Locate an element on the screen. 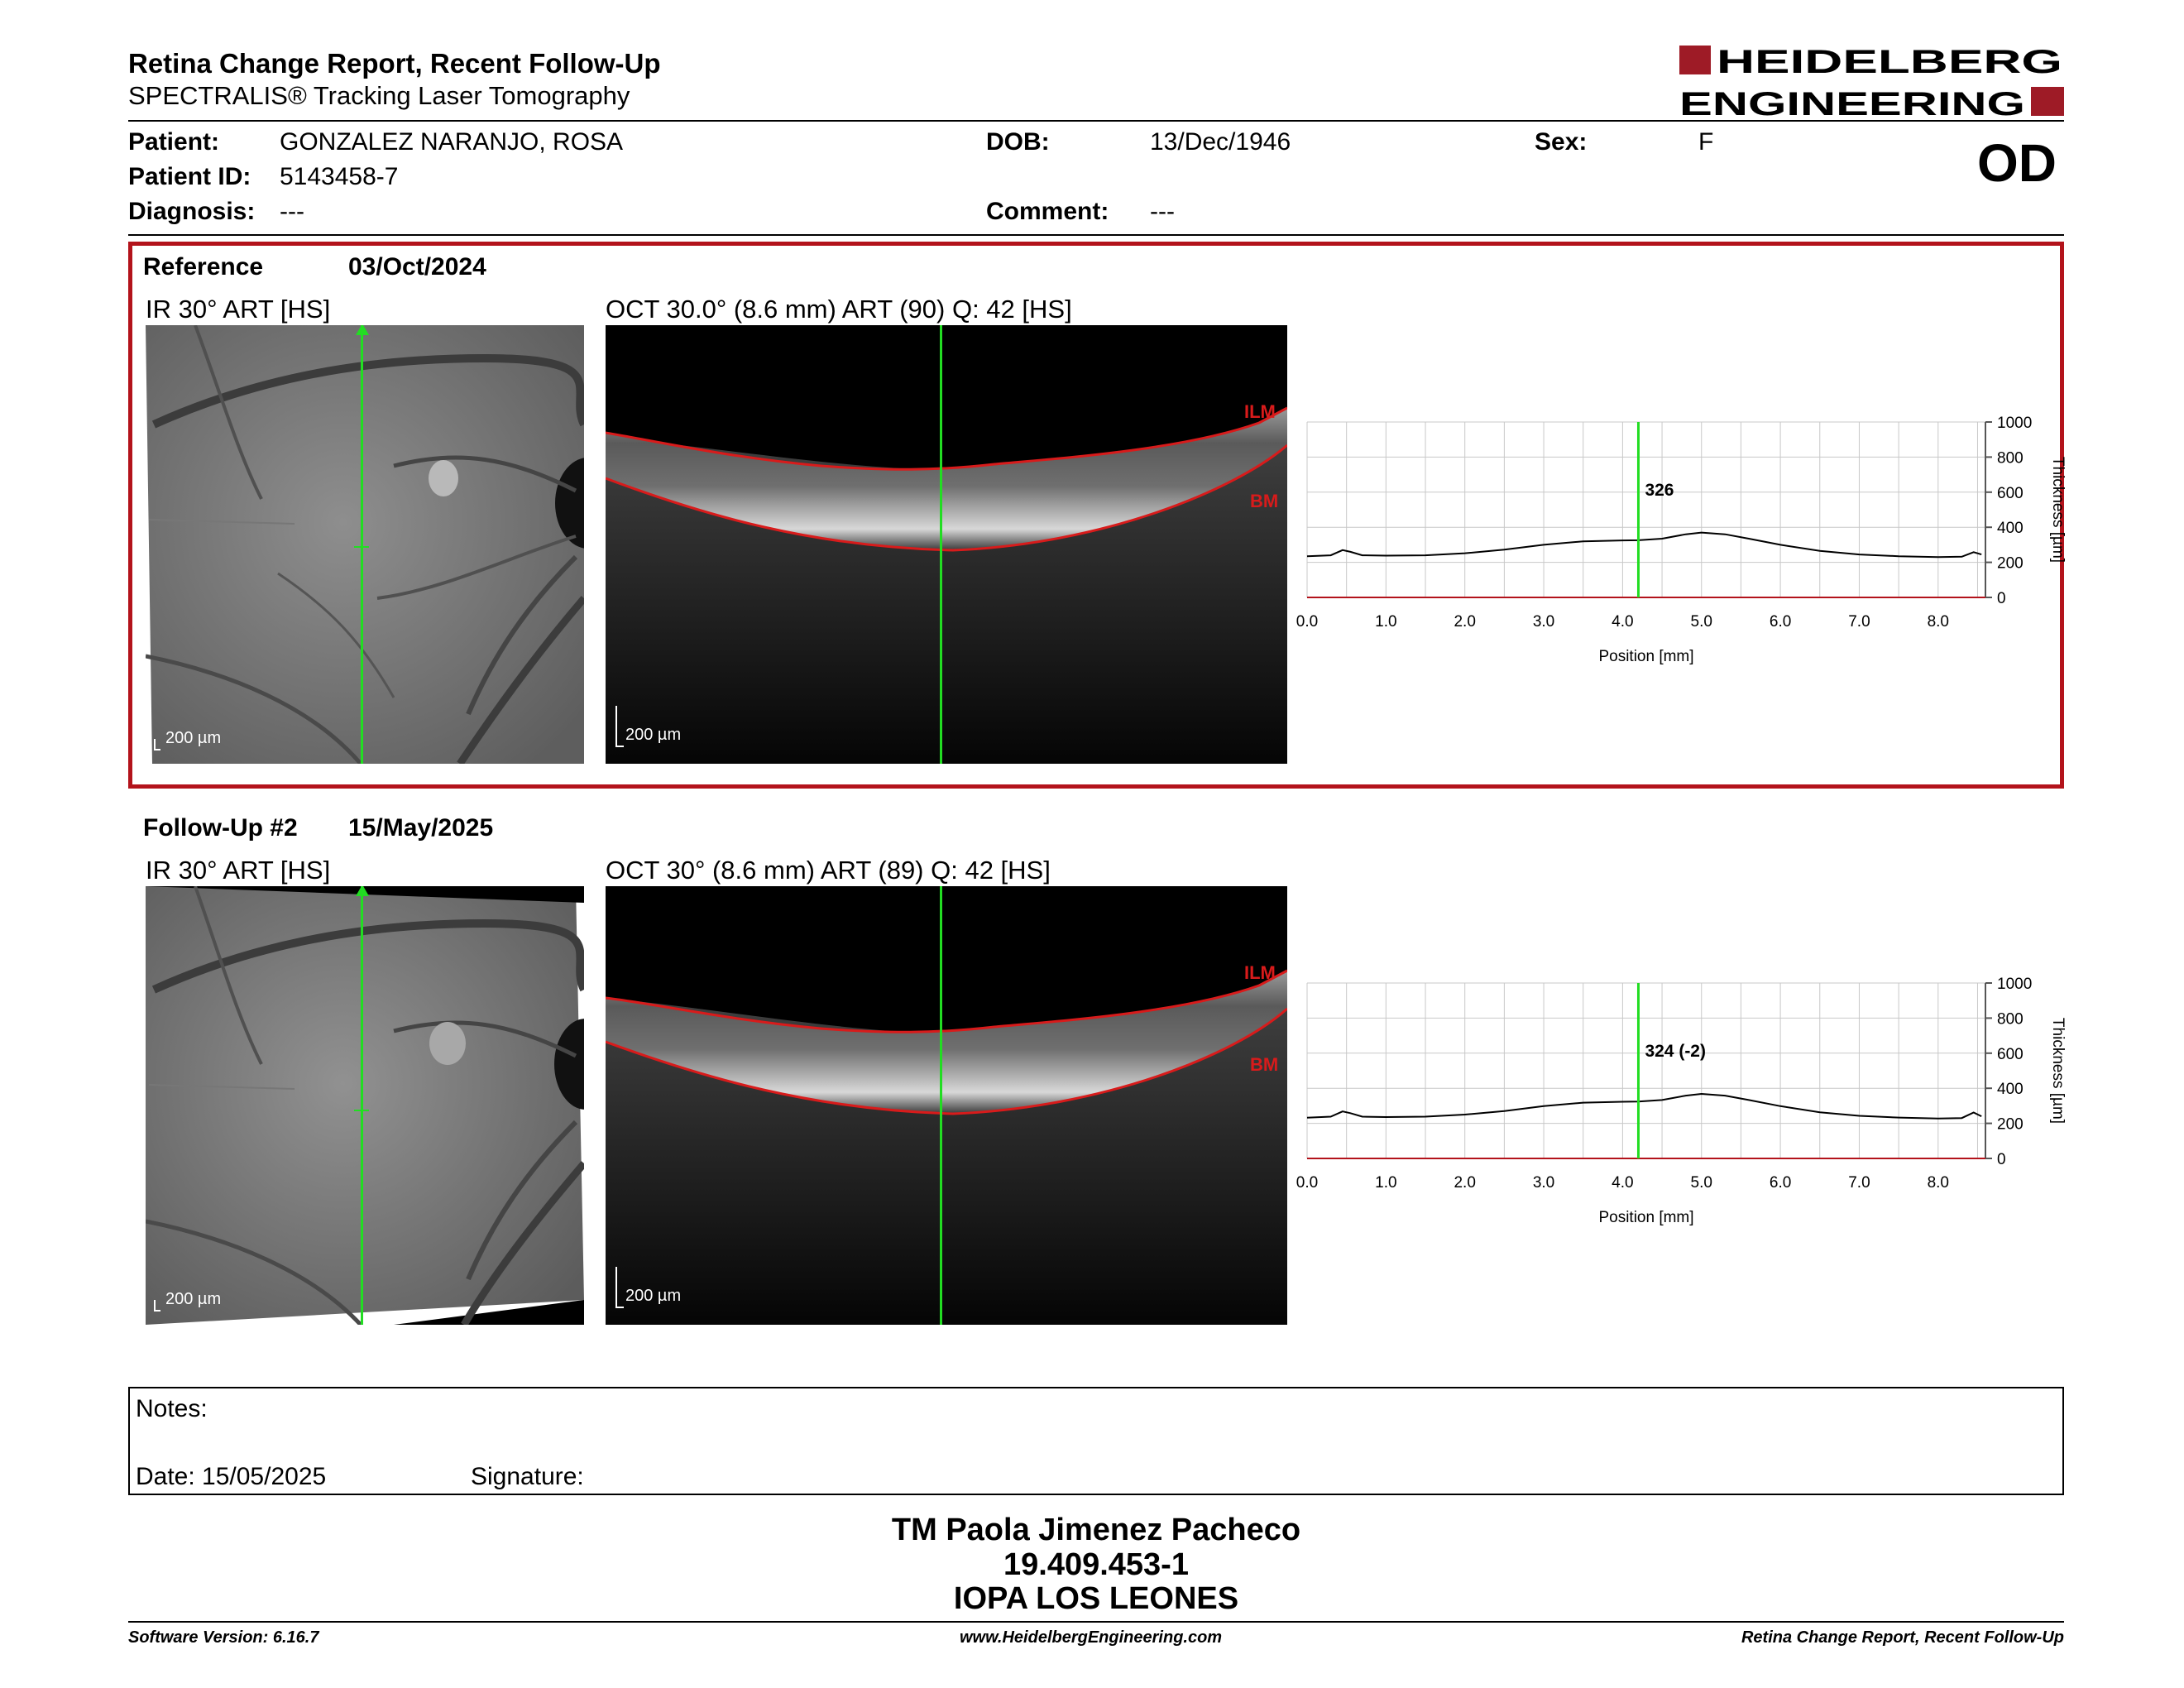 The width and height of the screenshot is (2184, 1688). notes-date: Date: 15/05/2025 is located at coordinates (231, 1476).